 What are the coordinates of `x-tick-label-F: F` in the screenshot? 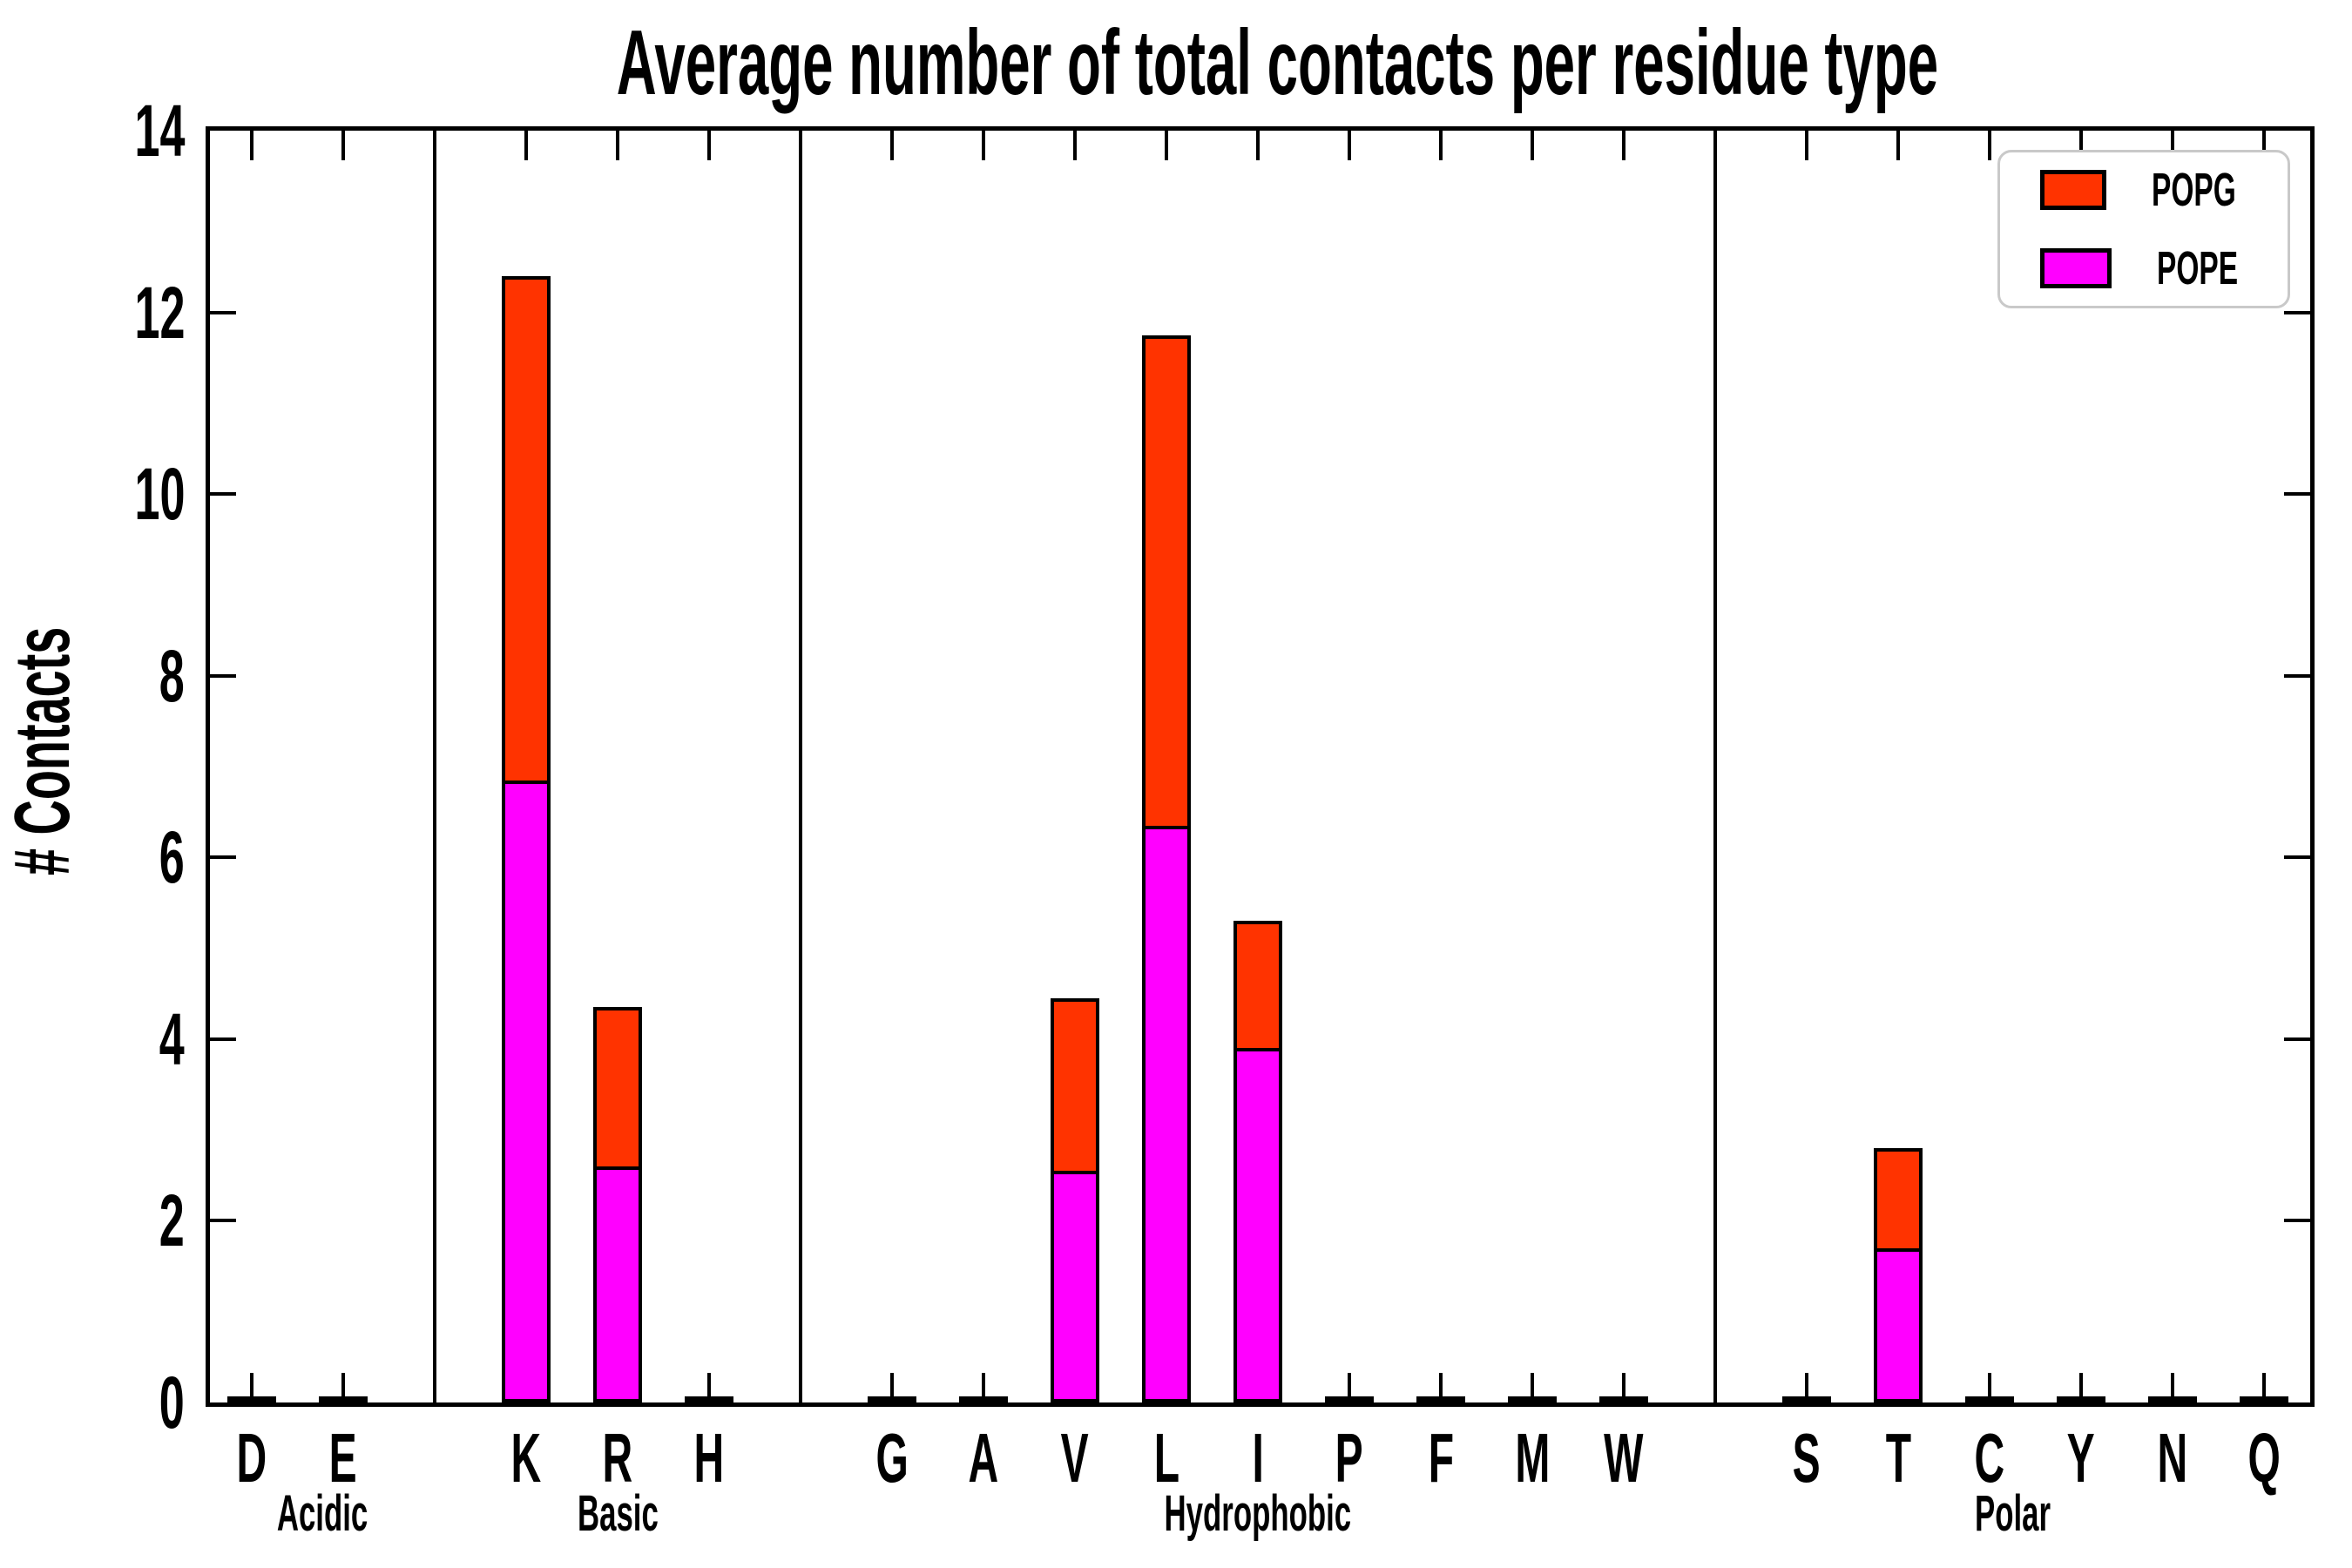 It's located at (1441, 1458).